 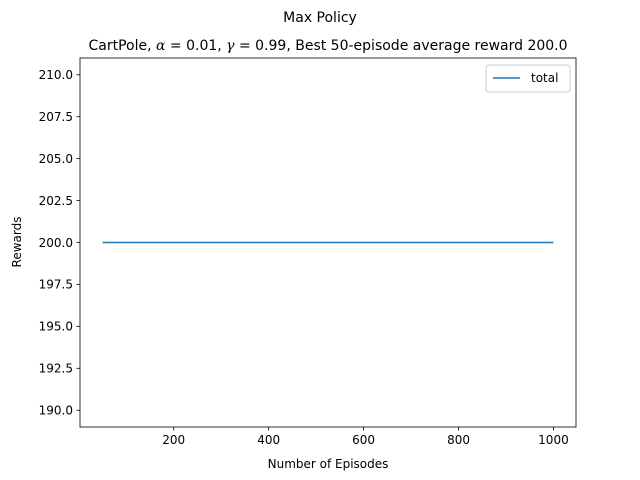 What do you see at coordinates (56, 243) in the screenshot?
I see `y-tick-label: 200.0` at bounding box center [56, 243].